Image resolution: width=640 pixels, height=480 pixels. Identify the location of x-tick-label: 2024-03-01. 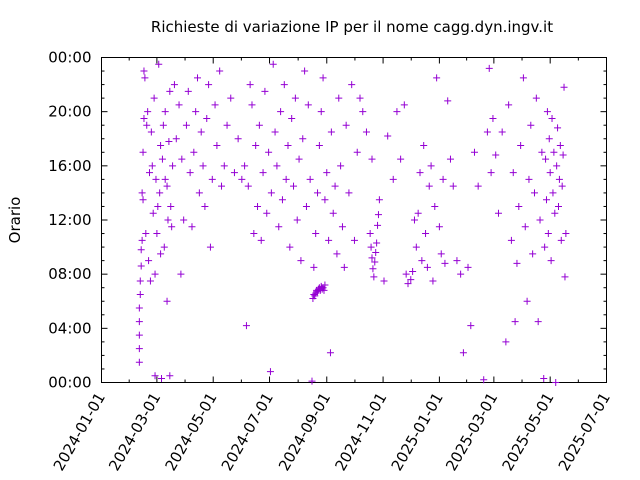
(134, 432).